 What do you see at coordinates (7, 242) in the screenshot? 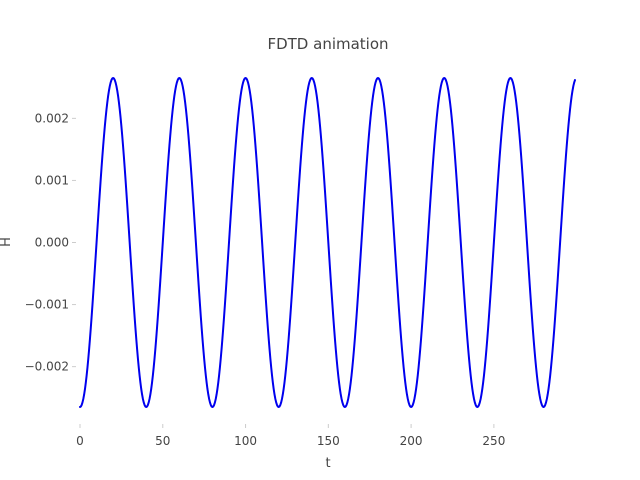
I see `y-axis-label: H` at bounding box center [7, 242].